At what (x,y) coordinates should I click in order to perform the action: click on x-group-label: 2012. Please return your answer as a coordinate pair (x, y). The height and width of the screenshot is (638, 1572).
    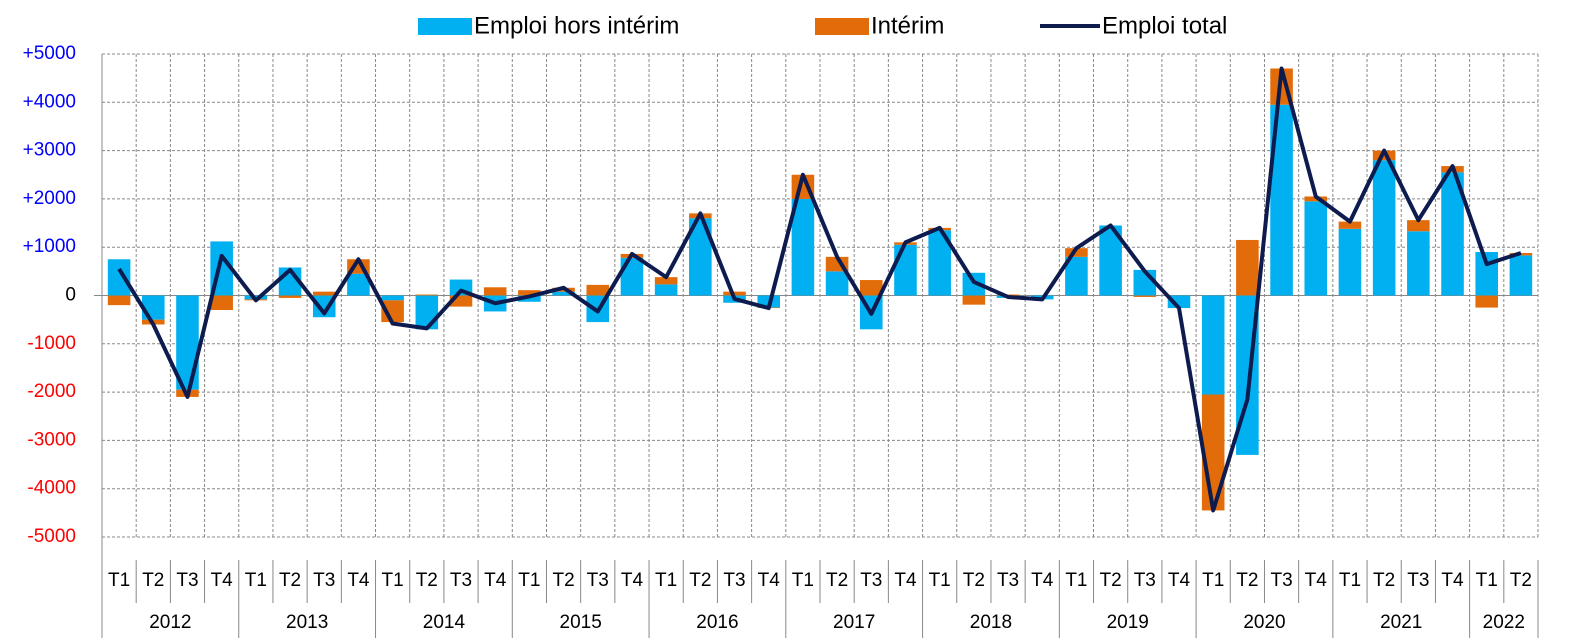
    Looking at the image, I should click on (170, 622).